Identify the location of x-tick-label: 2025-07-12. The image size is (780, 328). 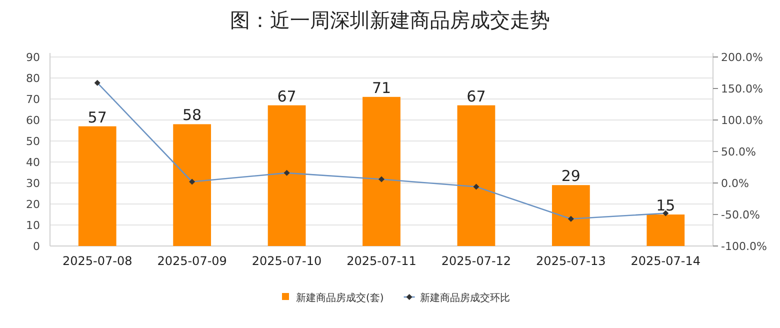
(476, 261).